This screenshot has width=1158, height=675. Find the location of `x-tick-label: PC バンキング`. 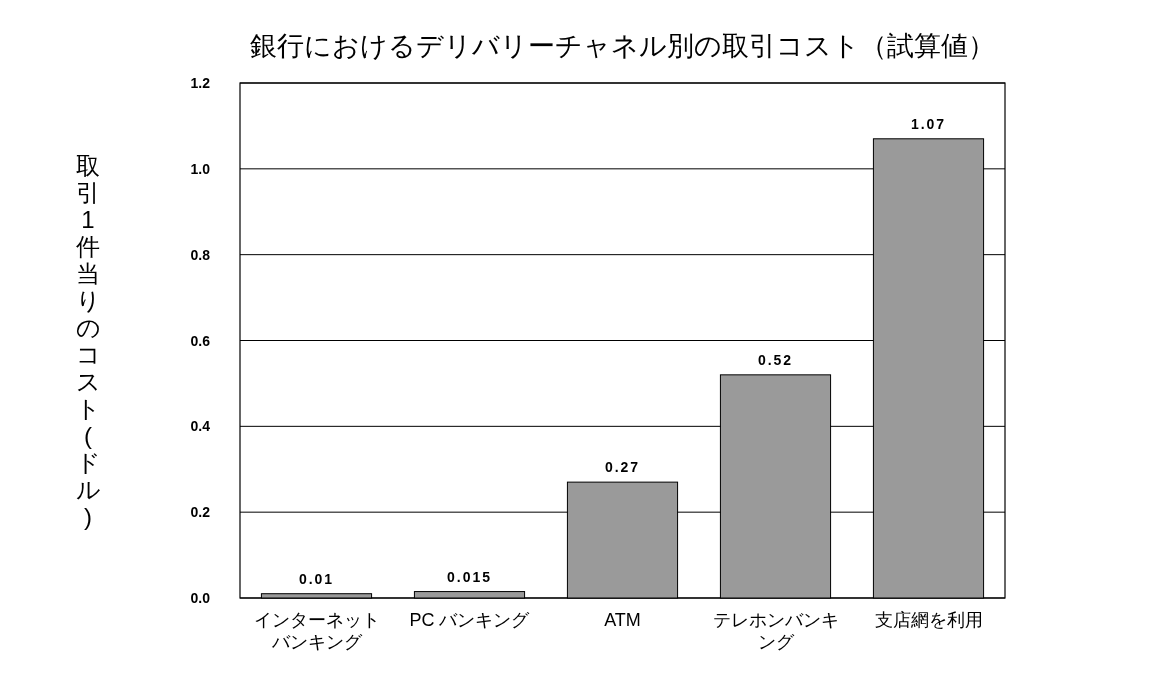

x-tick-label: PC バンキング is located at coordinates (470, 620).